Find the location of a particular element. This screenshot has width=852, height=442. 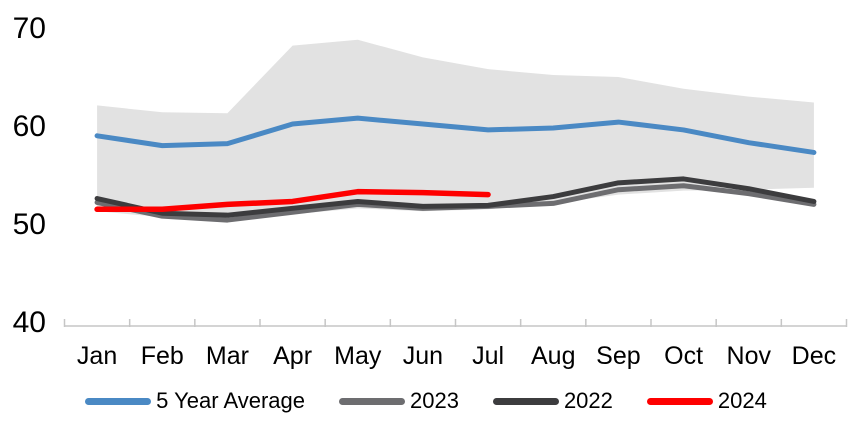

legend-item-5-year-average: 5 Year Average is located at coordinates (195, 401).